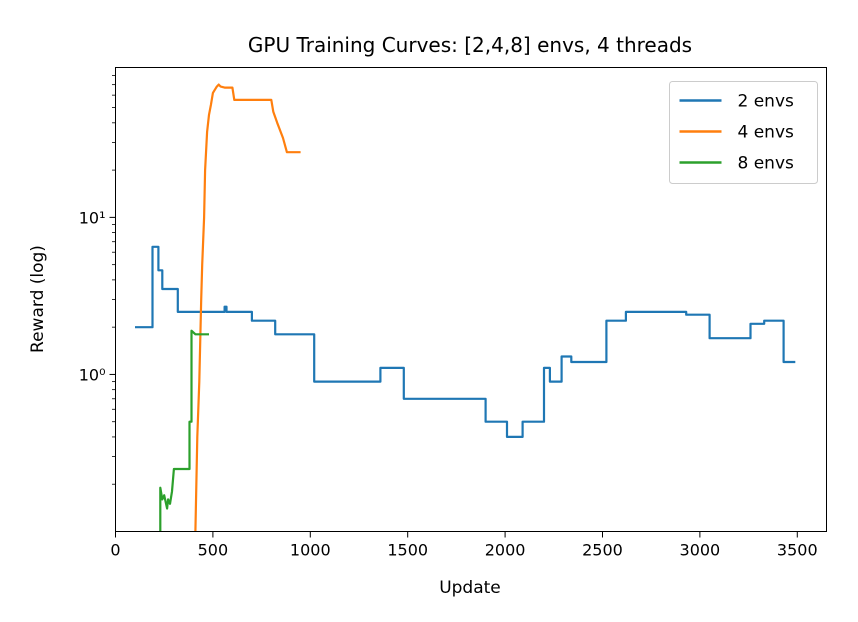 The width and height of the screenshot is (858, 622). I want to click on series-line-8-envs, so click(184, 430).